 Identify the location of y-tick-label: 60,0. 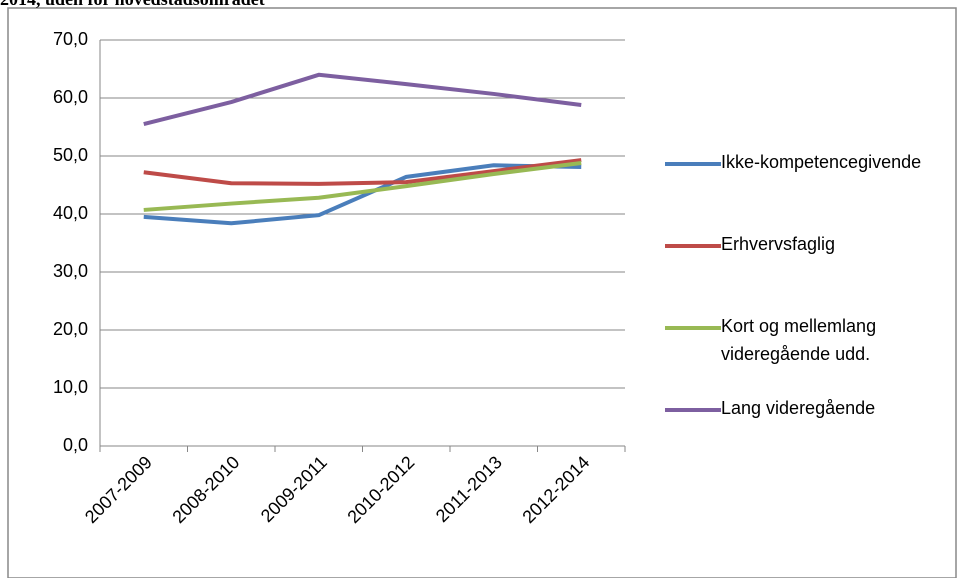
(70, 97).